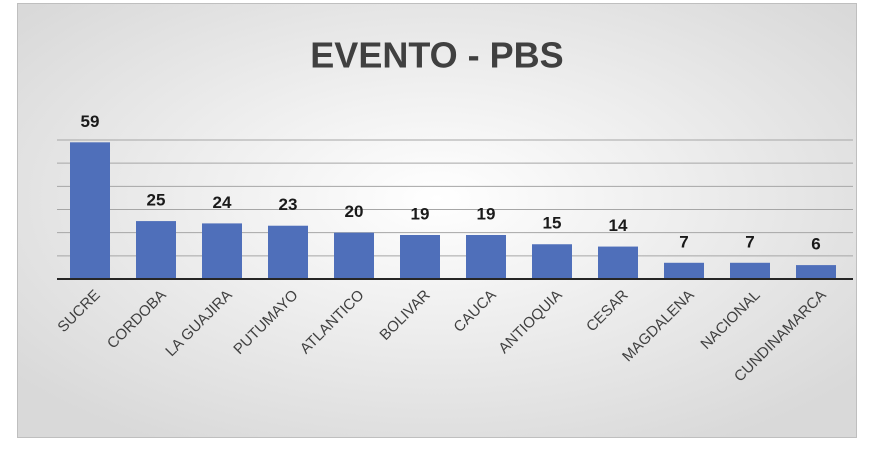  What do you see at coordinates (815, 244) in the screenshot?
I see `data-label: 6` at bounding box center [815, 244].